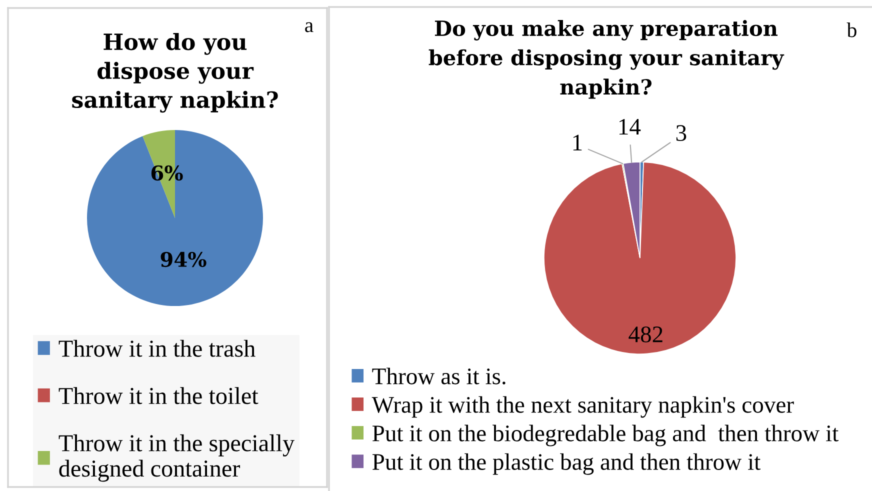  Describe the element at coordinates (583, 407) in the screenshot. I see `legend-label: Wrap it with the next sanitary napkin's cover` at that location.